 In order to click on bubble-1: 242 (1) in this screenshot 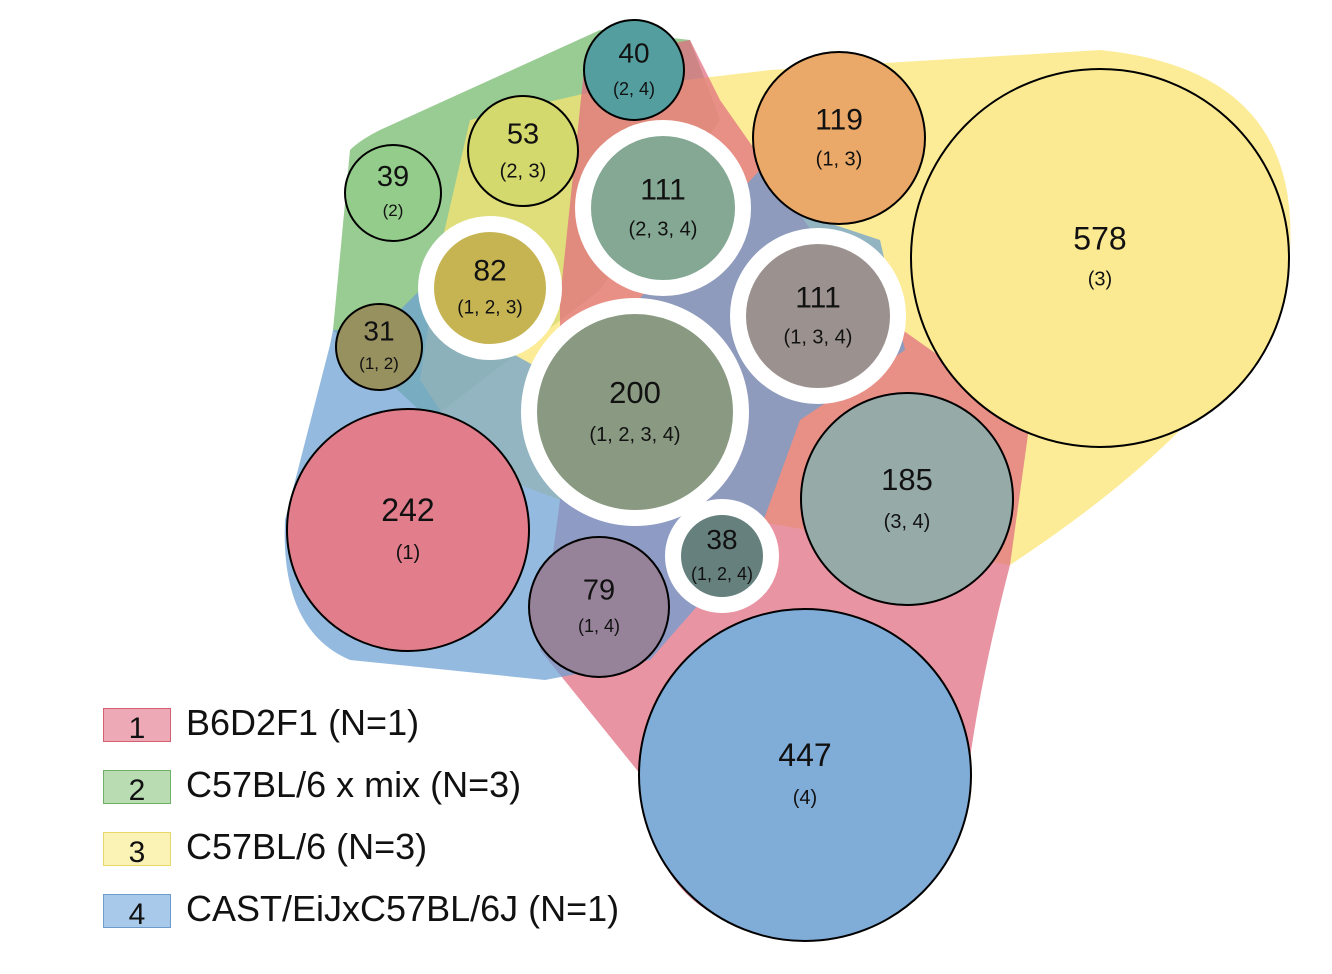, I will do `click(408, 530)`.